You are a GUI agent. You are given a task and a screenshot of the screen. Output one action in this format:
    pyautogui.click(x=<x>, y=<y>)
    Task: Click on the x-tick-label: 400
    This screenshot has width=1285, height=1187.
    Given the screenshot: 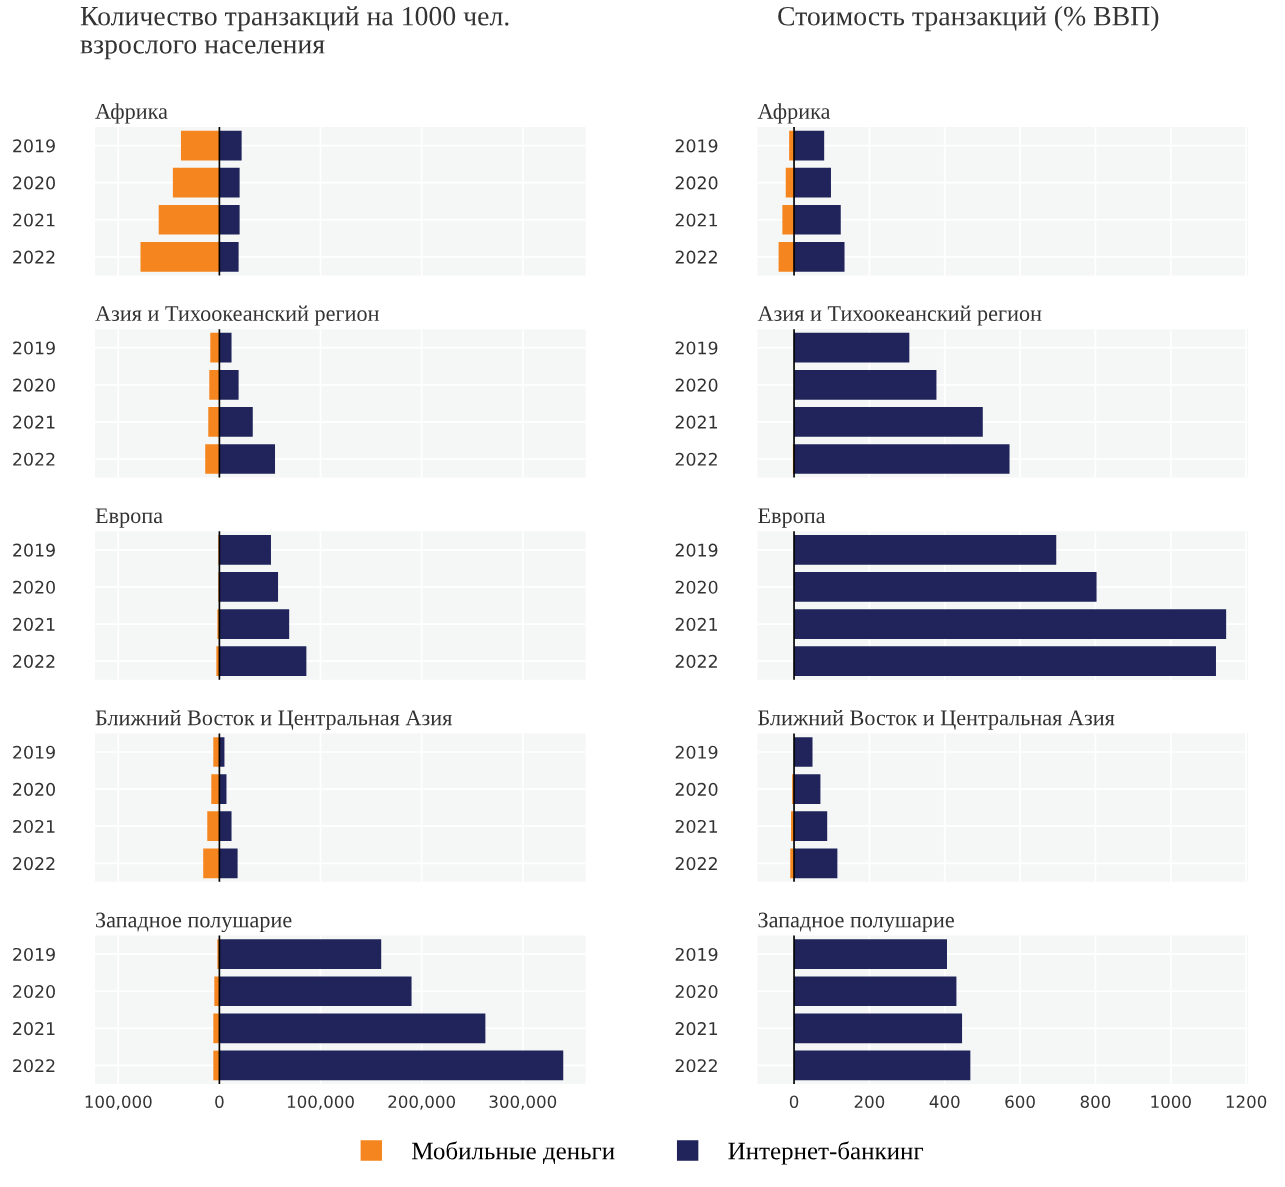 What is the action you would take?
    pyautogui.click(x=944, y=1102)
    